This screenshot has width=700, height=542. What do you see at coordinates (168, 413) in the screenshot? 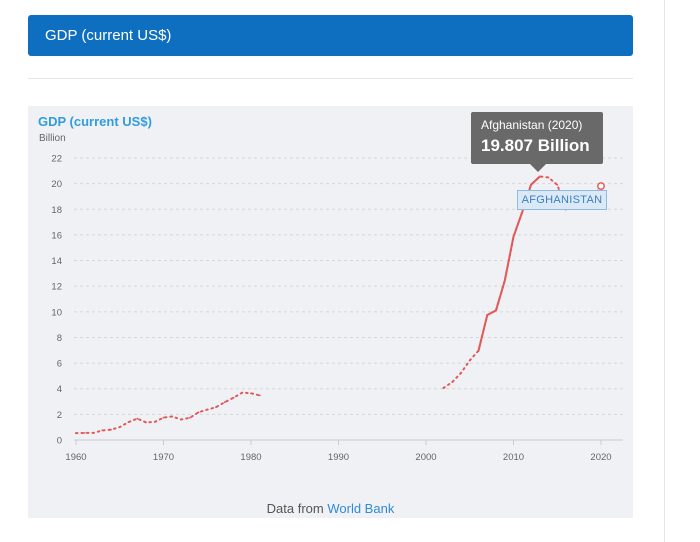
I see `series-line-segment` at bounding box center [168, 413].